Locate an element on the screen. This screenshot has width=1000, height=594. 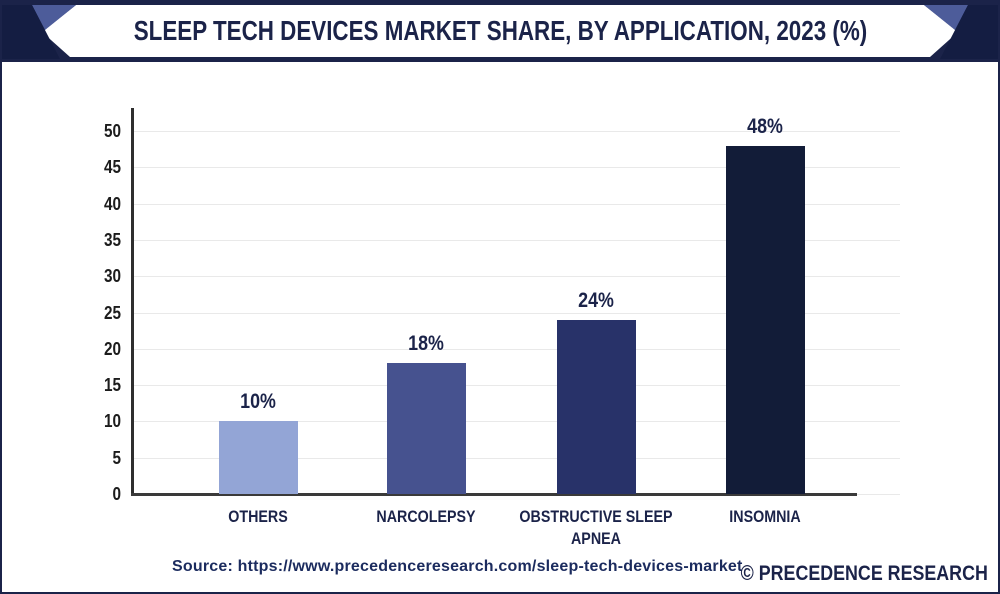
header-white-ribbon is located at coordinates (500, 31).